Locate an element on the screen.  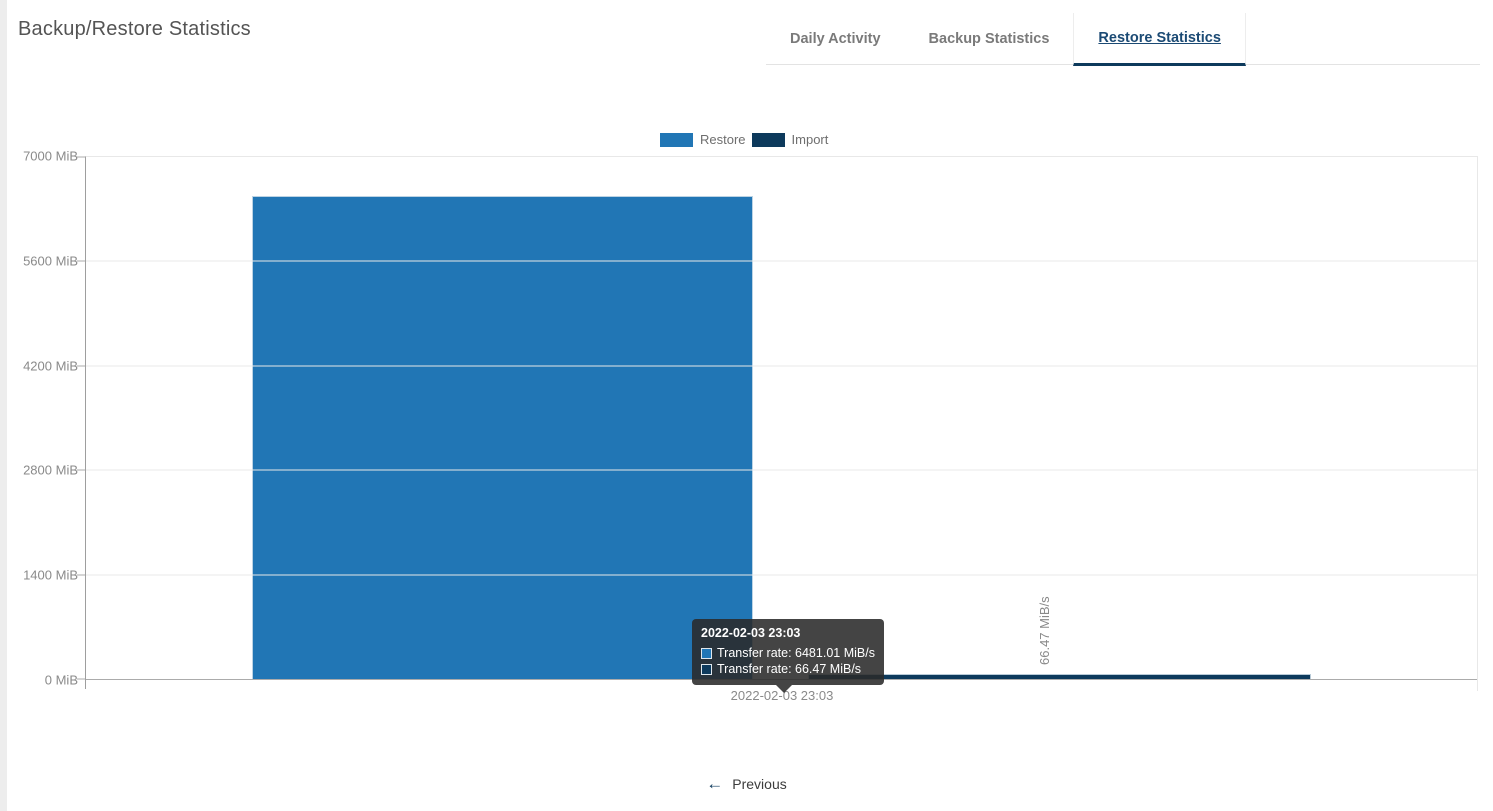
y-axis-line-extension is located at coordinates (85, 684).